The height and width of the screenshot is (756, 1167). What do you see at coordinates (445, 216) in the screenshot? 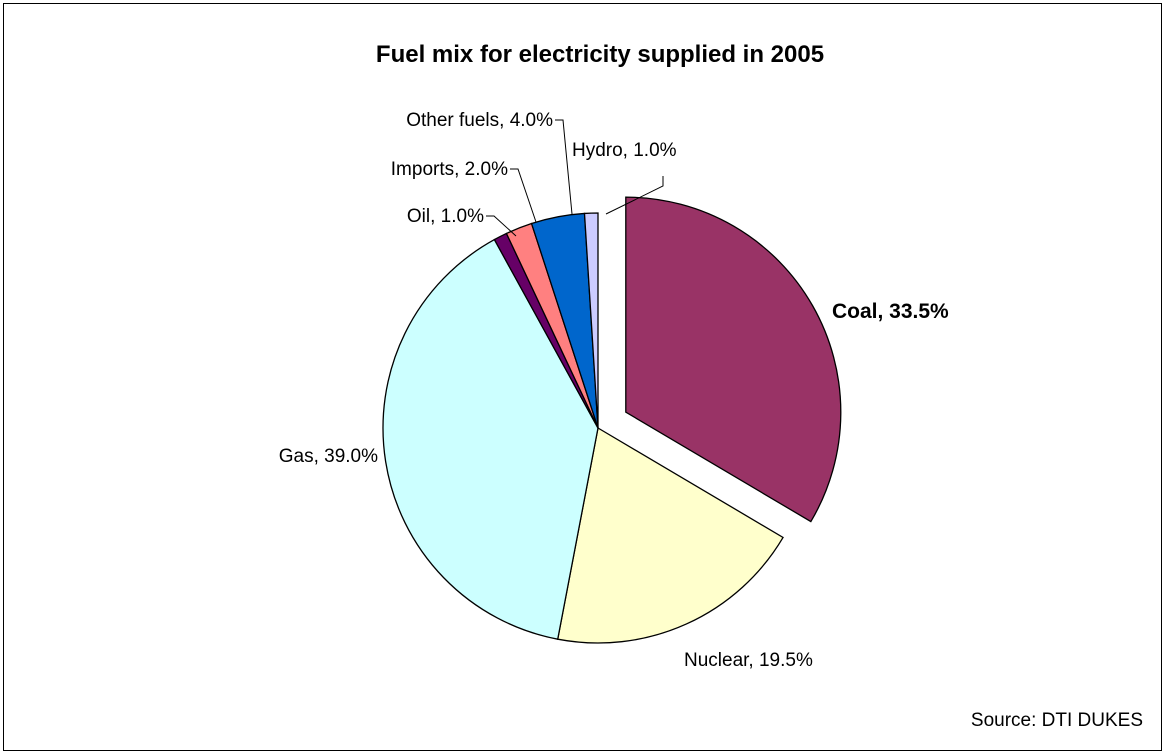
I see `slice-label-oil: Oil, 1.0%` at bounding box center [445, 216].